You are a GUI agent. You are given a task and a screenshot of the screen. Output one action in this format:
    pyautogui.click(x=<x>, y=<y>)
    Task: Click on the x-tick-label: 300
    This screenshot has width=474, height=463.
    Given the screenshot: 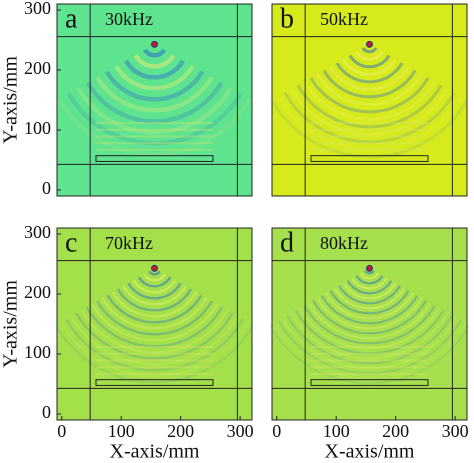 What is the action you would take?
    pyautogui.click(x=240, y=431)
    